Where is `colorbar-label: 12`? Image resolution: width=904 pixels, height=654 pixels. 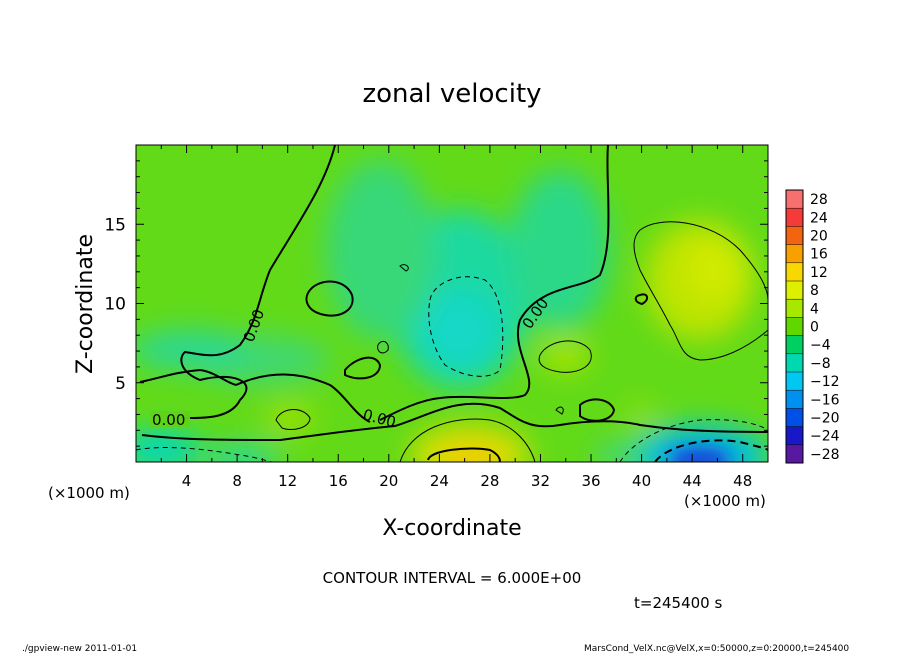 colorbar-label: 12 is located at coordinates (819, 273).